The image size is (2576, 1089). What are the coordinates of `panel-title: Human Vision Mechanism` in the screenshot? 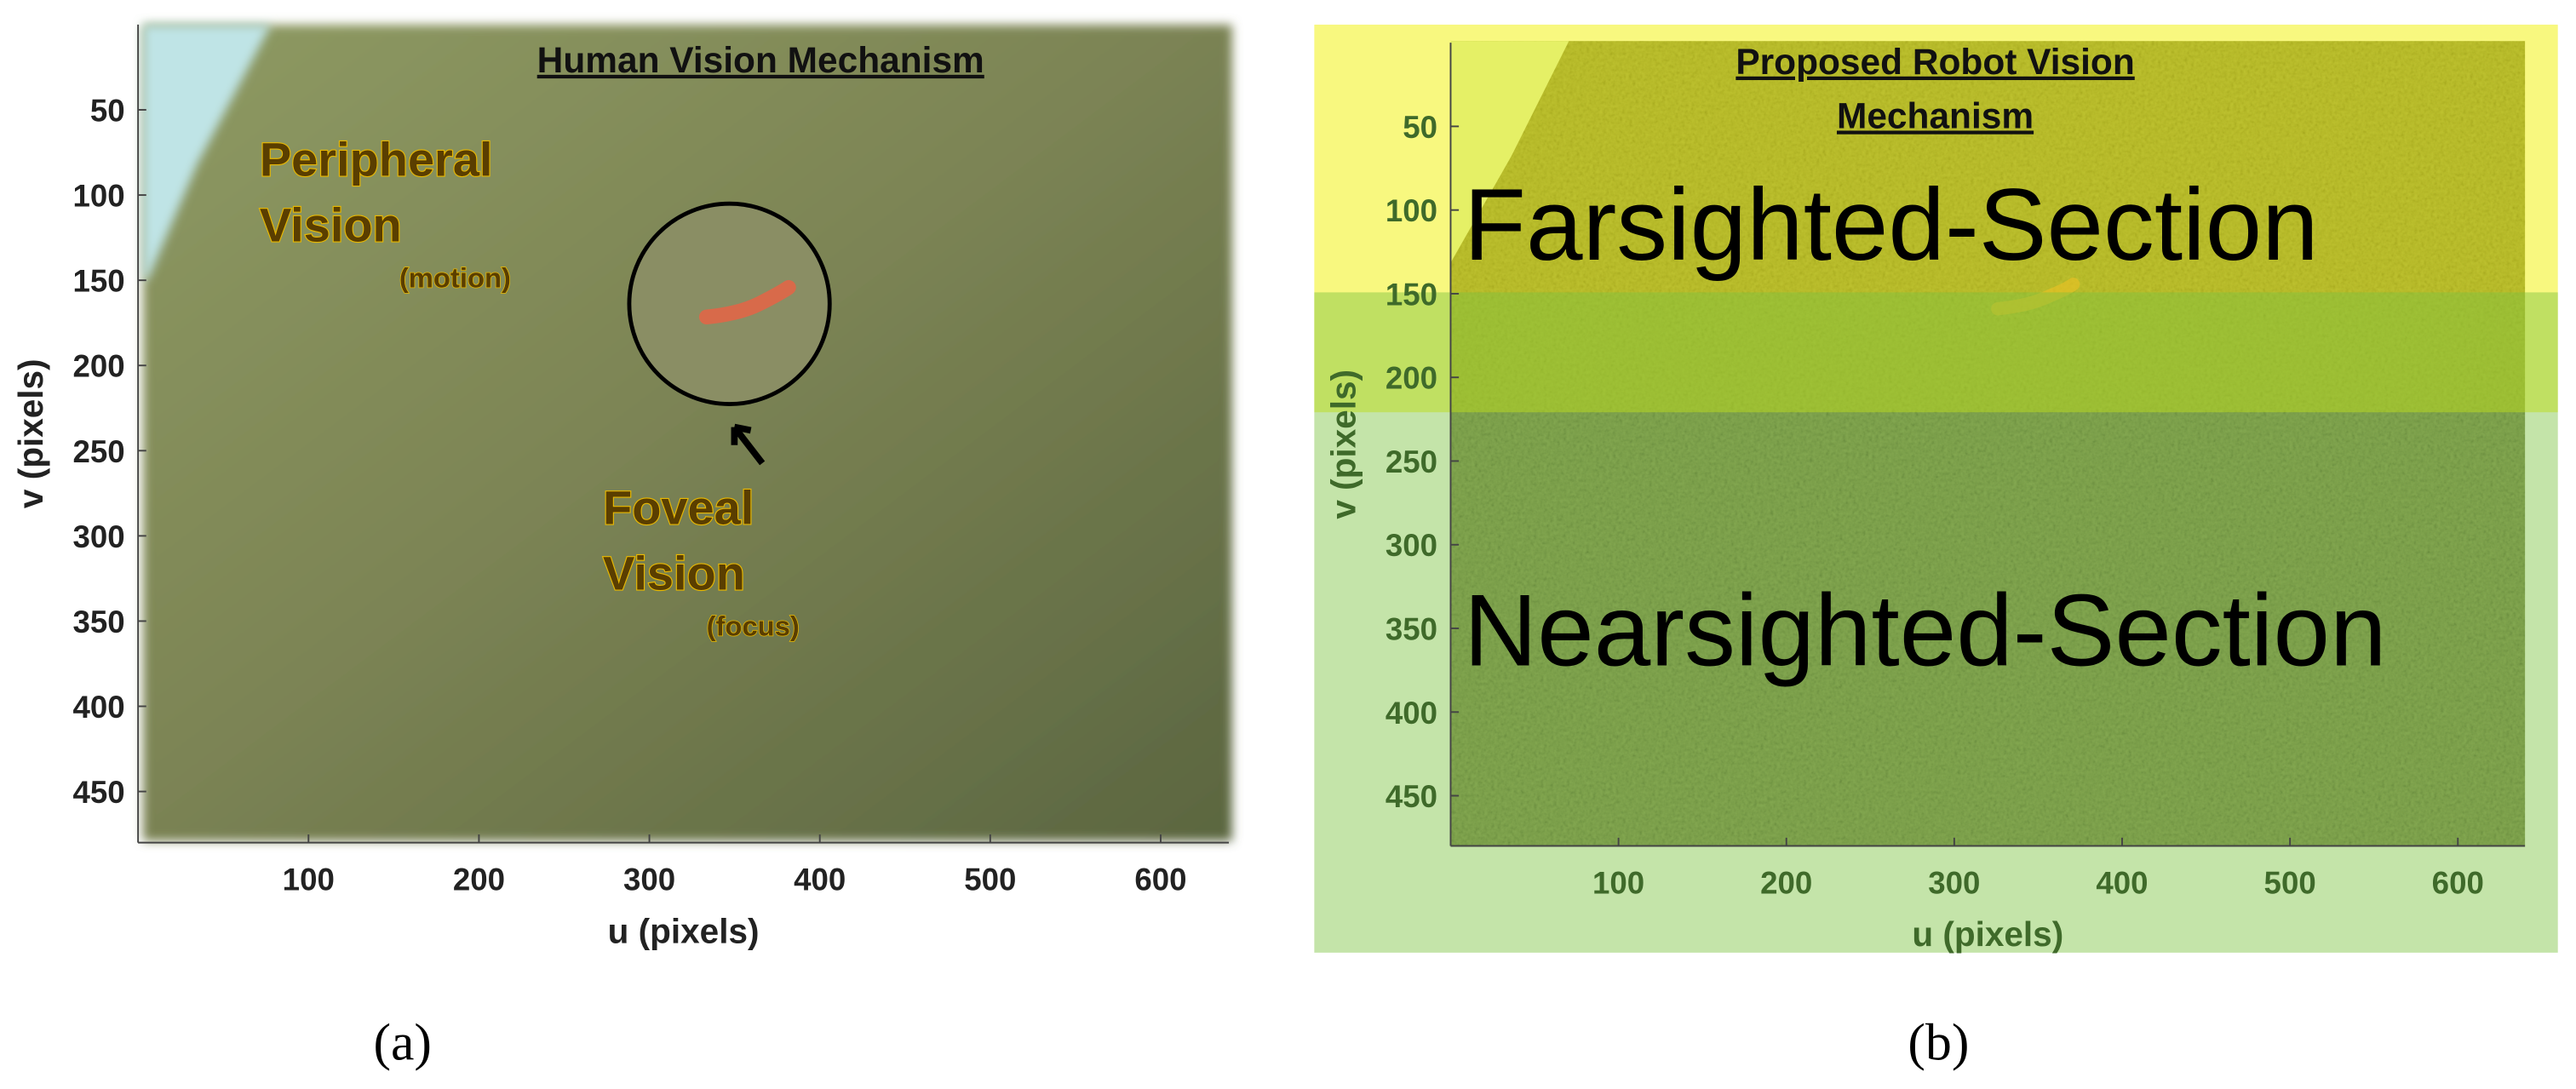 It's located at (760, 60).